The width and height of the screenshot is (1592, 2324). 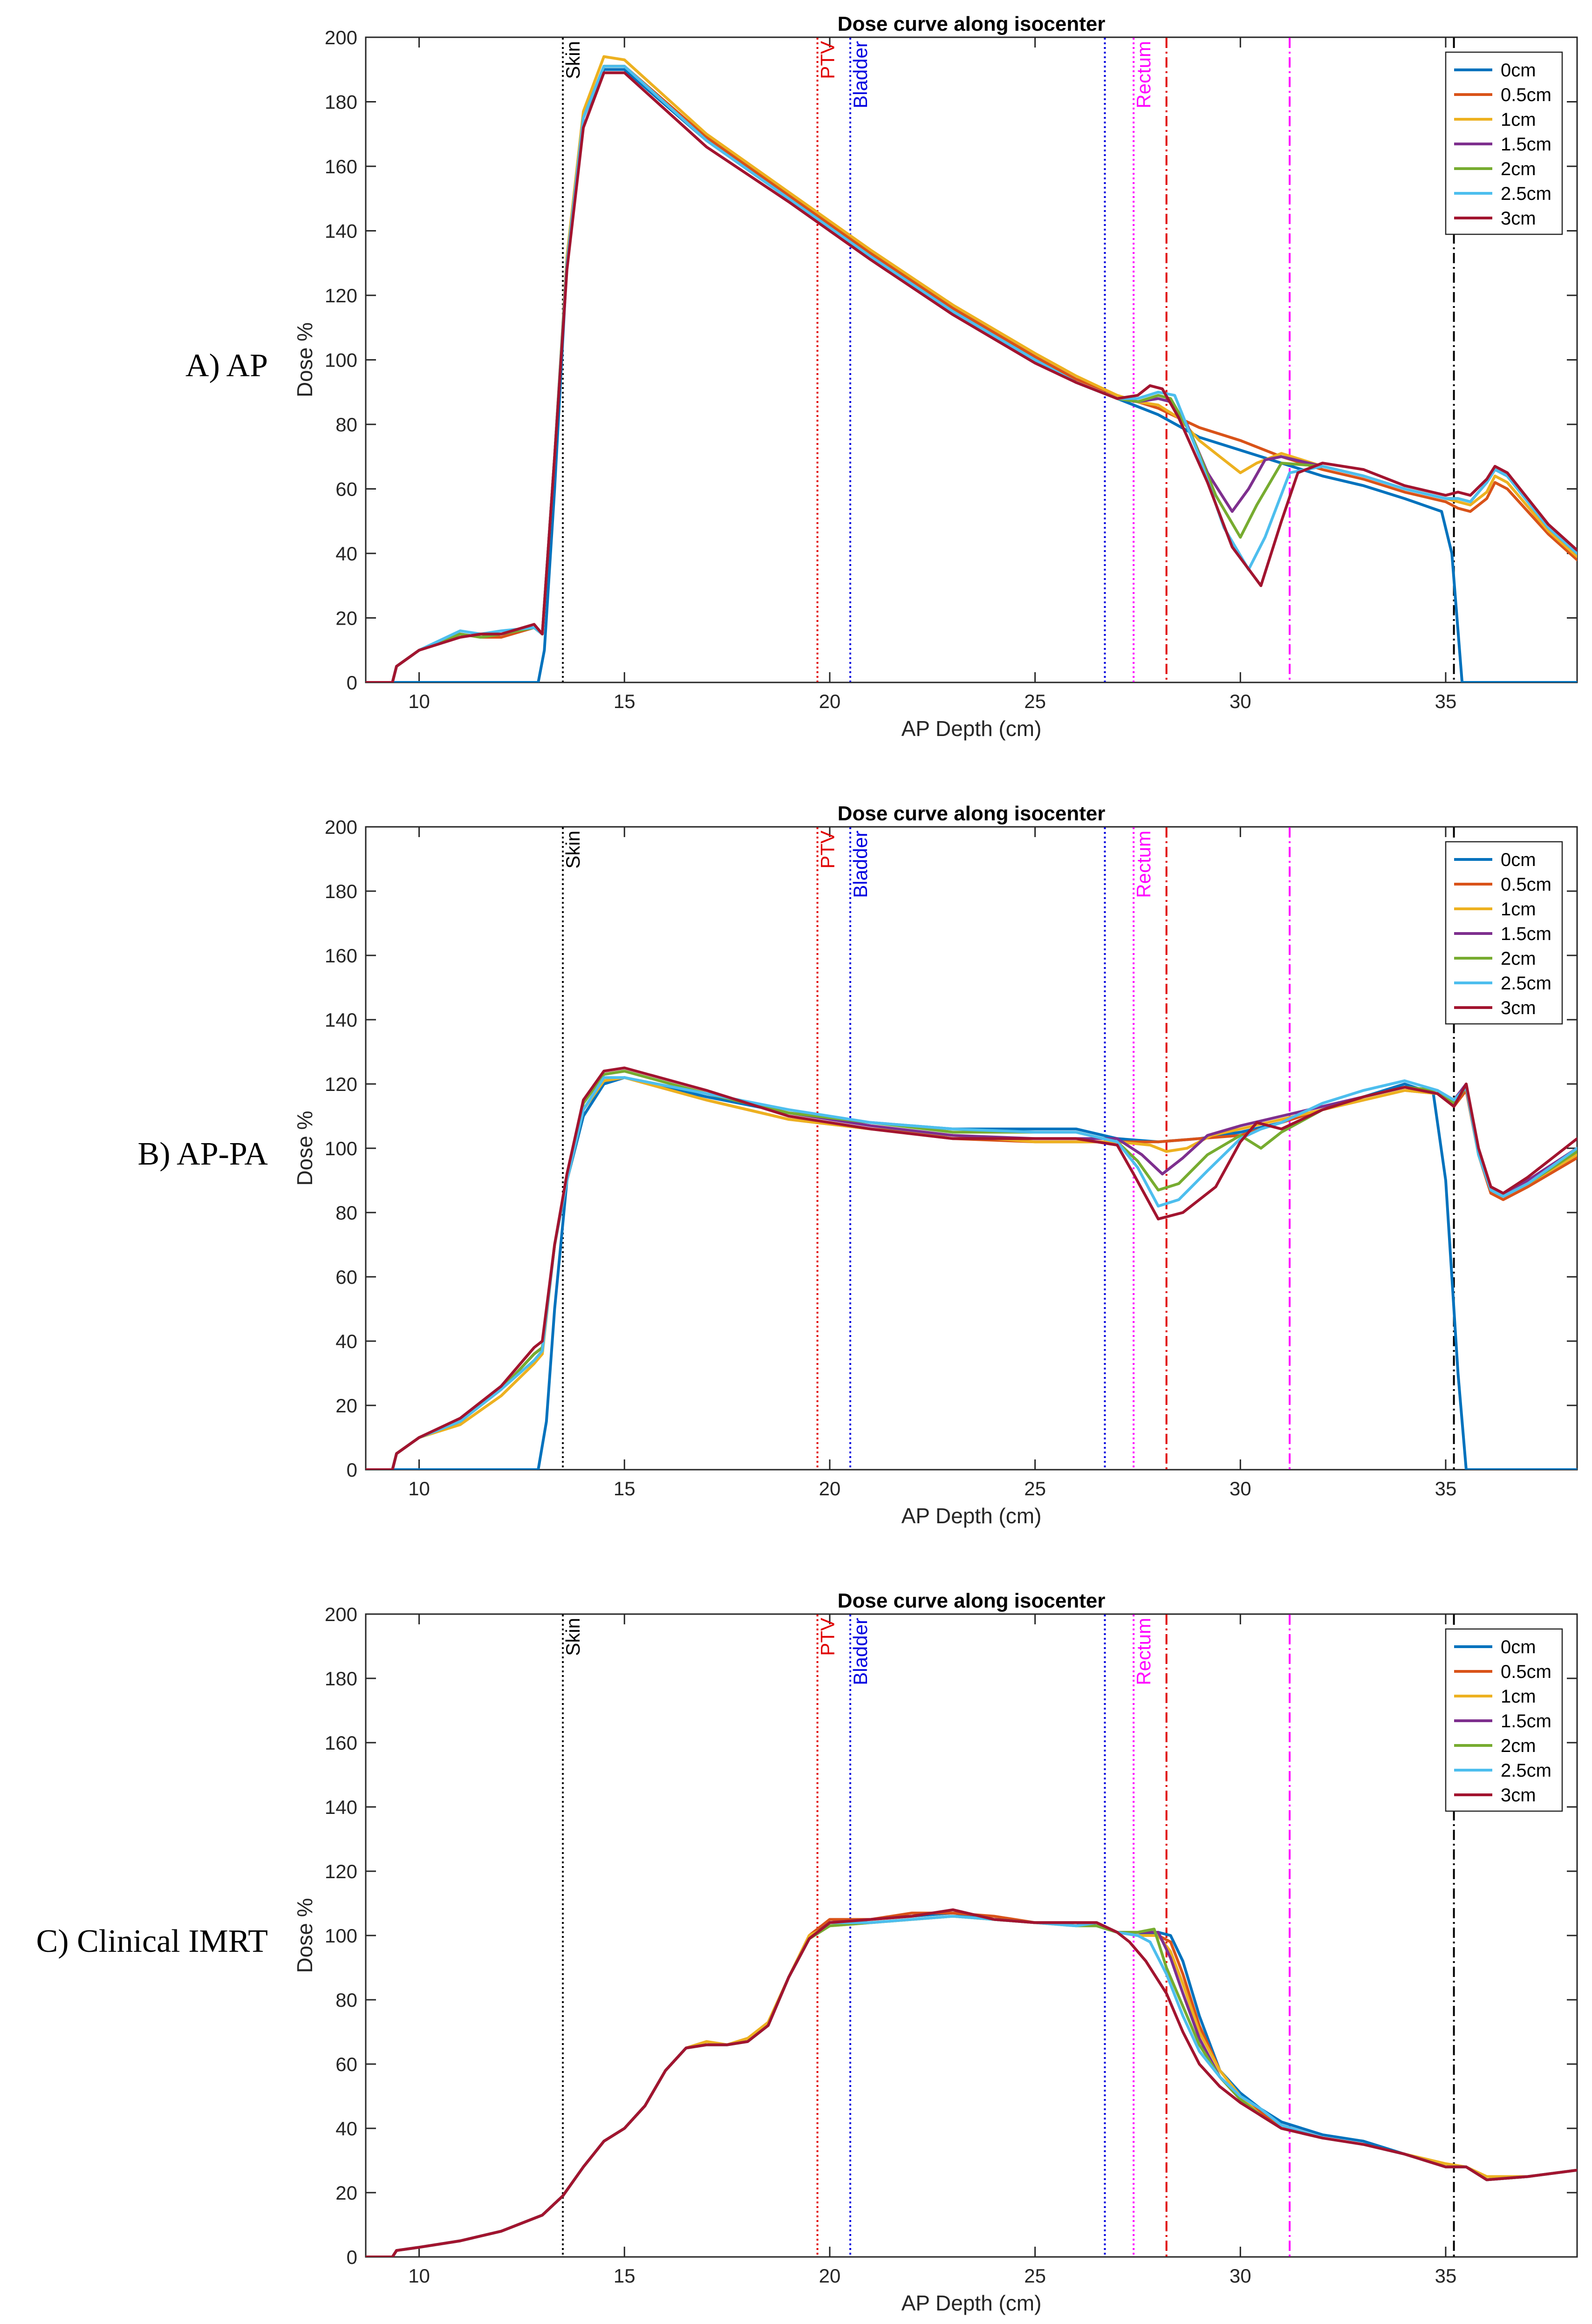 What do you see at coordinates (226, 366) in the screenshot?
I see `panel-label: A) AP` at bounding box center [226, 366].